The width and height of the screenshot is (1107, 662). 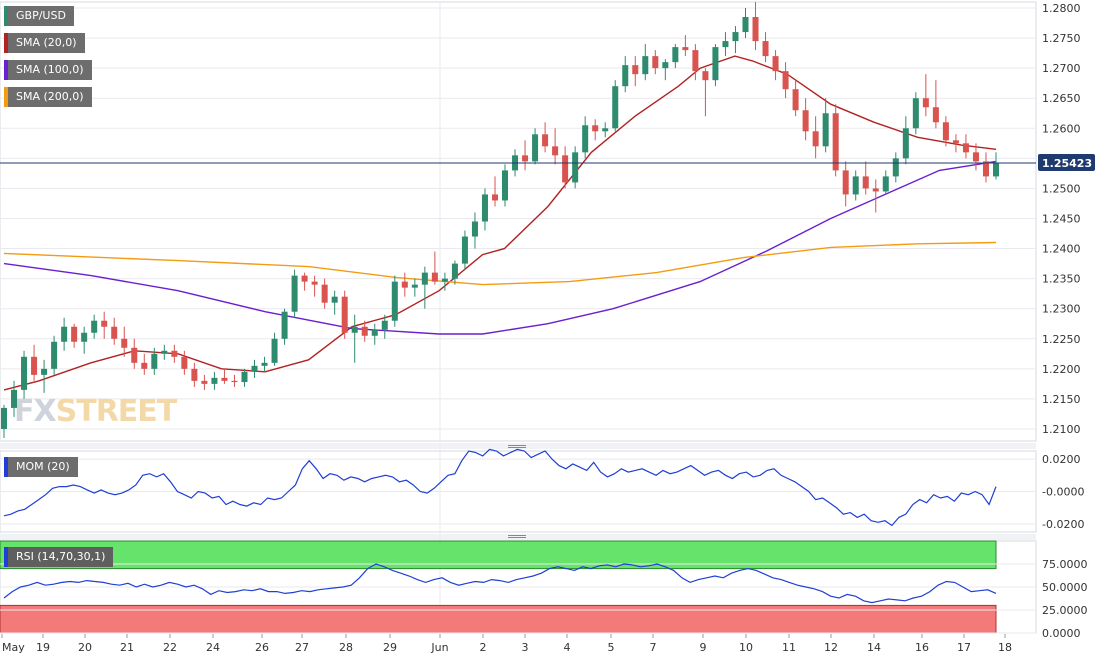 I want to click on x-tick-label: 27, so click(x=302, y=647).